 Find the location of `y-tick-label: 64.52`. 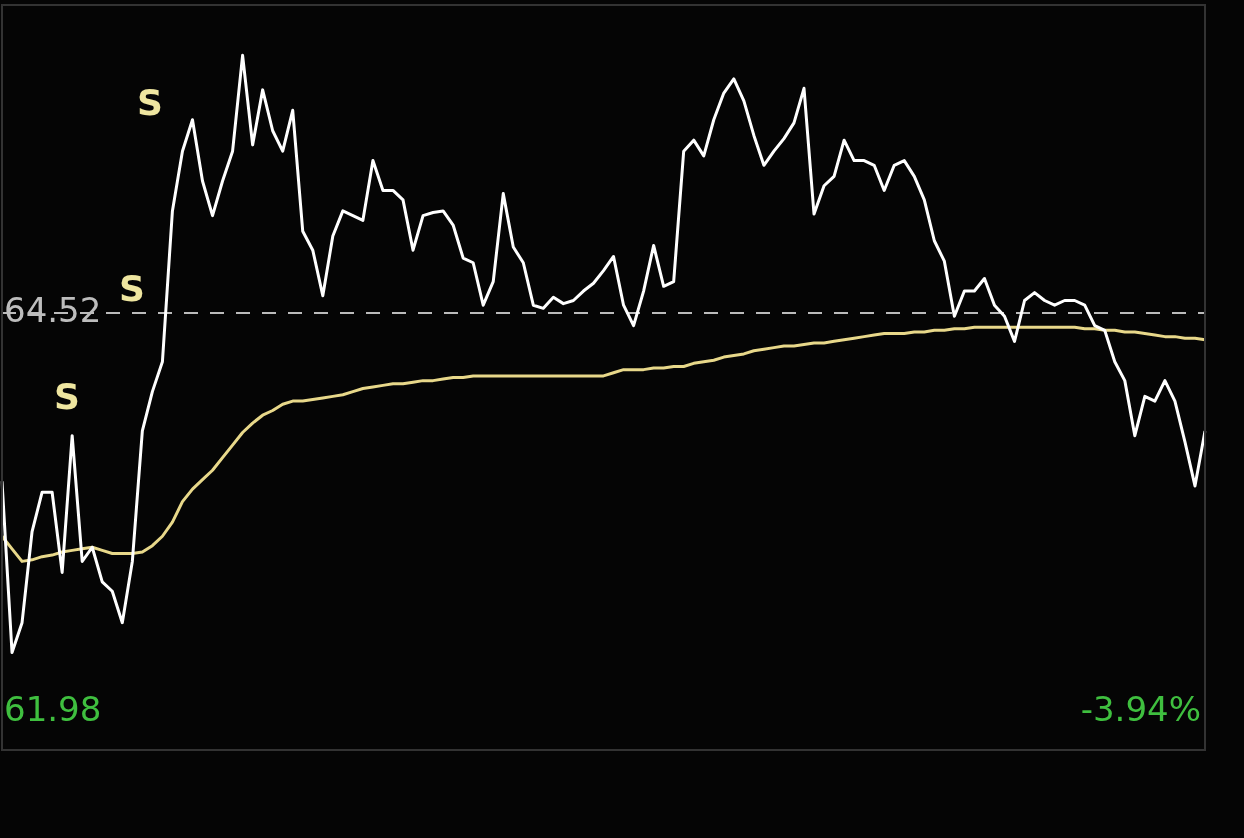

y-tick-label: 64.52 is located at coordinates (53, 309).